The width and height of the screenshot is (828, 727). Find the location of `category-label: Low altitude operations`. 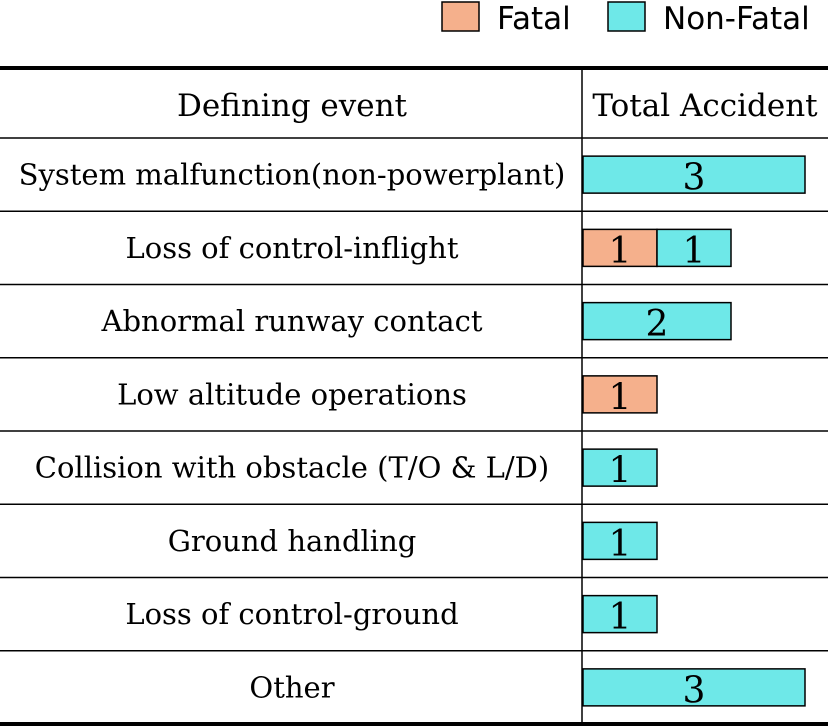

category-label: Low altitude operations is located at coordinates (292, 394).